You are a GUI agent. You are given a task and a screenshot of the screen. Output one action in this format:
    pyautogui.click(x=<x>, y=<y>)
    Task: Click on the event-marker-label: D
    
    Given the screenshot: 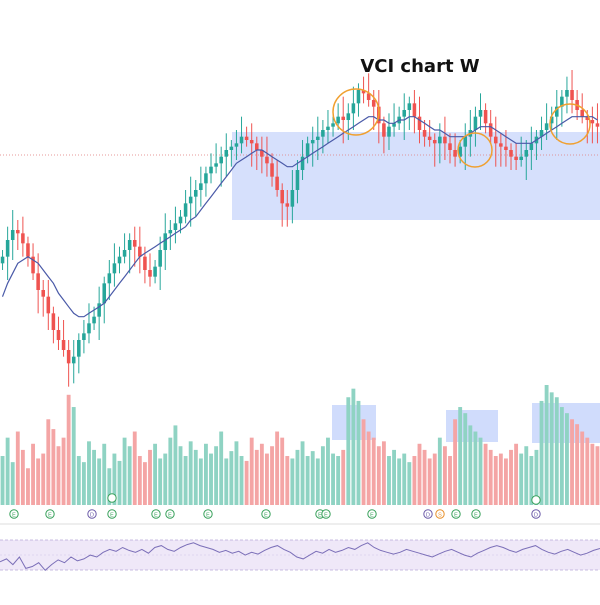 What is the action you would take?
    pyautogui.click(x=428, y=515)
    